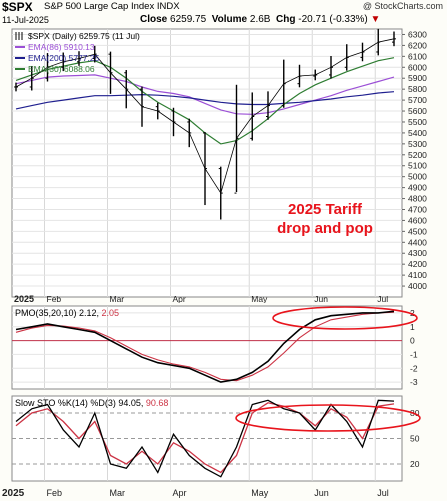 Image resolution: width=447 pixels, height=501 pixels. Describe the element at coordinates (417, 78) in the screenshot. I see `price-tick-label: 5900` at that location.